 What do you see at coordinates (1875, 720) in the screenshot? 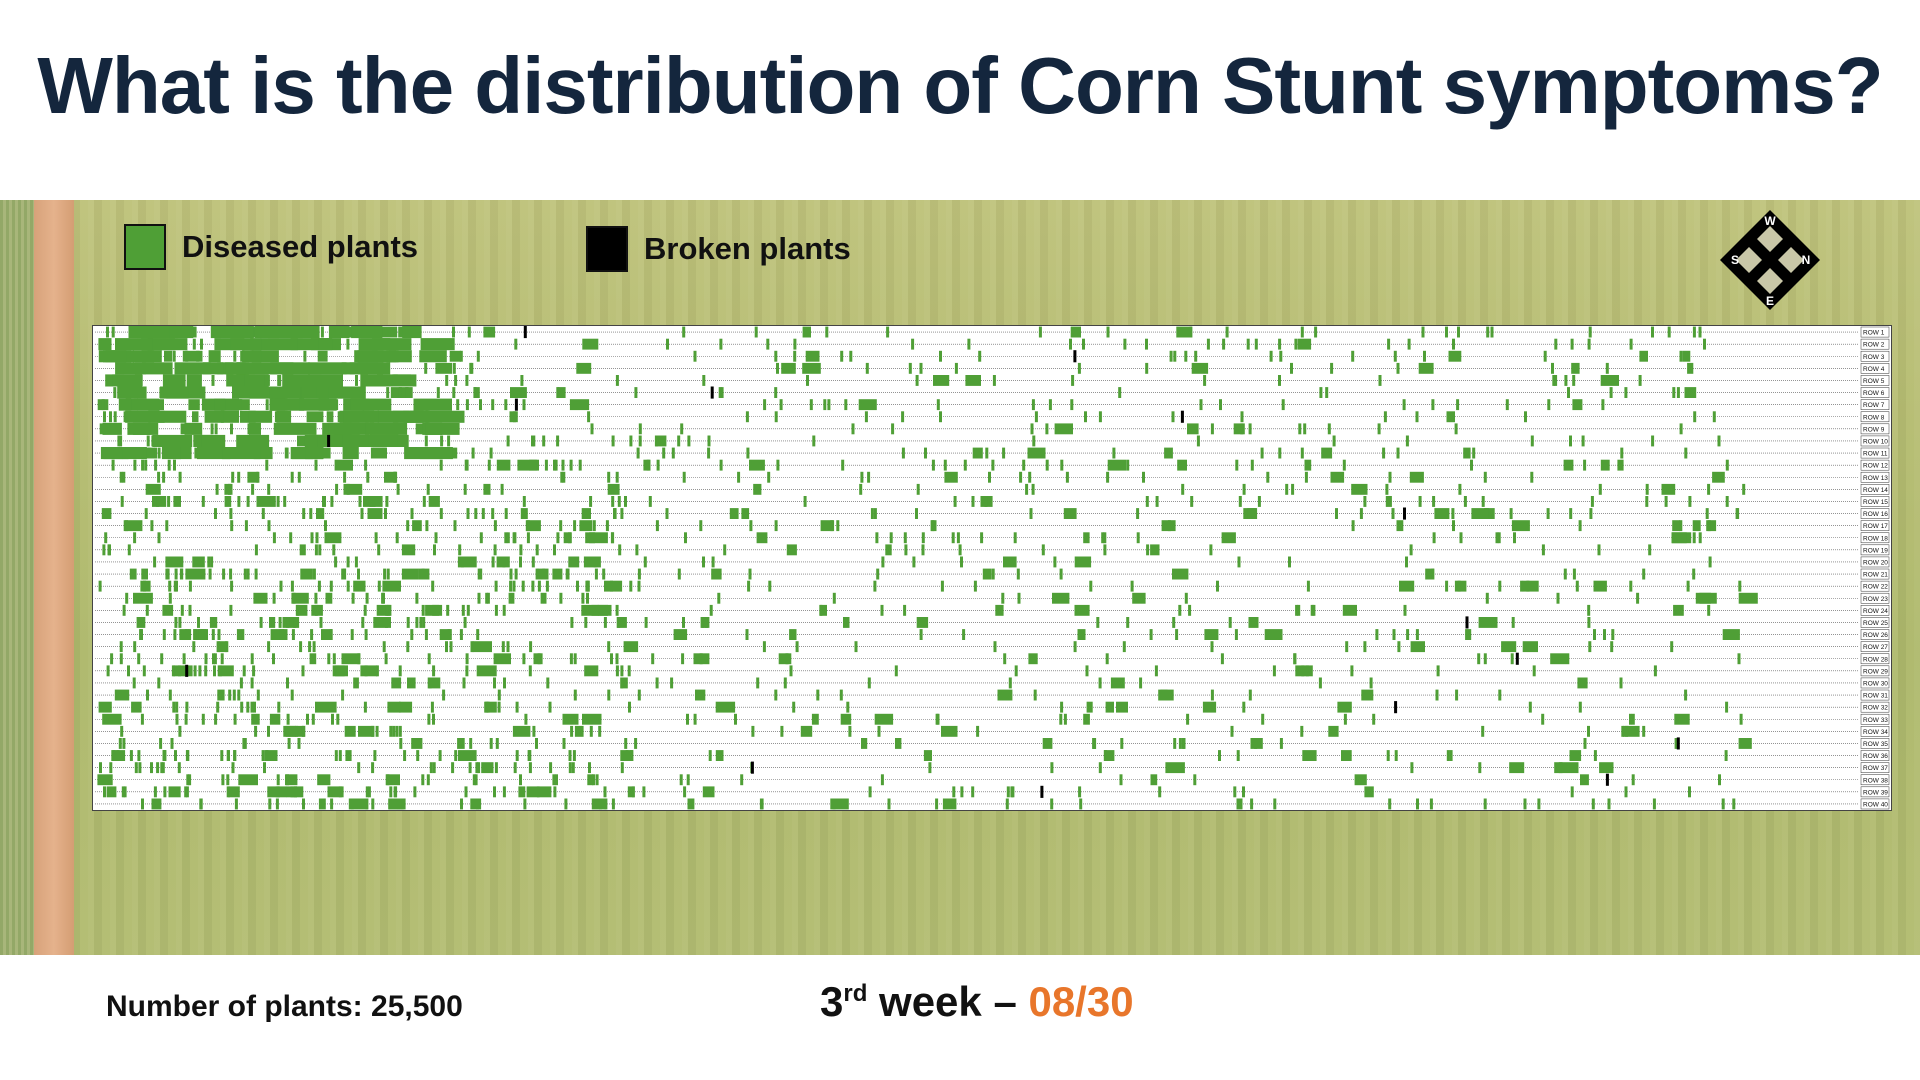
I see `row-label: ROW 33` at bounding box center [1875, 720].